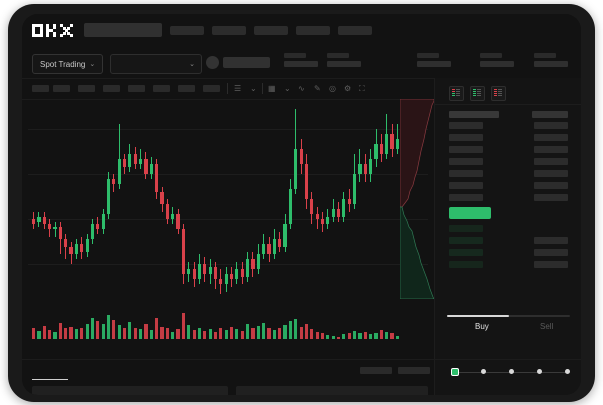 This screenshot has height=405, width=603. Describe the element at coordinates (551, 60) in the screenshot. I see `stat-volume` at that location.